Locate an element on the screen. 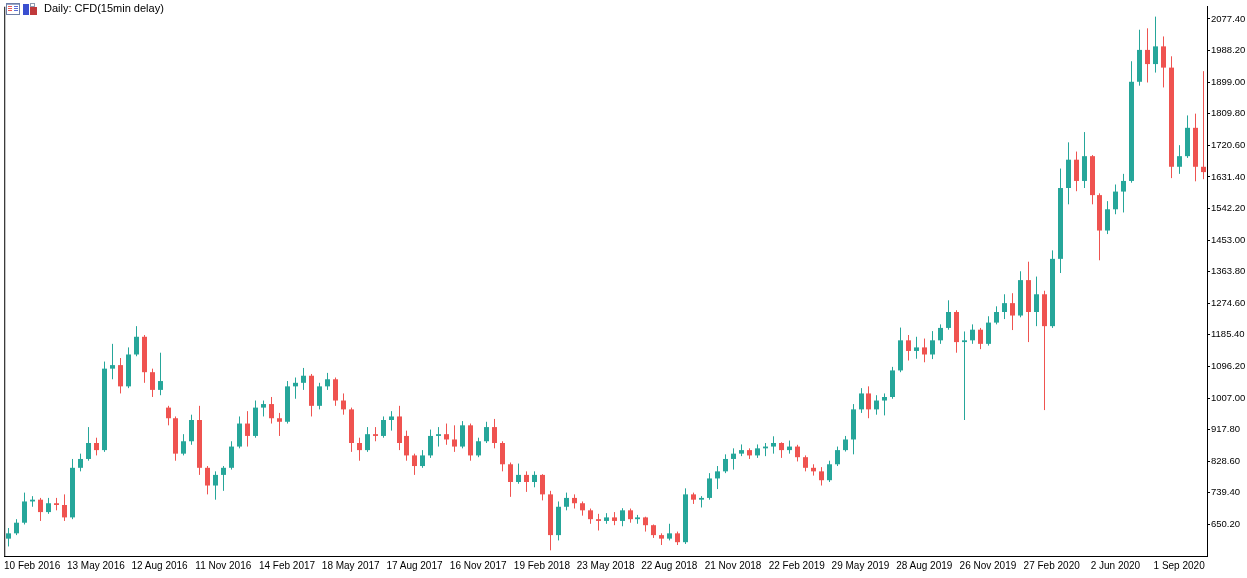  y-tick-label: 828.60 is located at coordinates (1226, 460).